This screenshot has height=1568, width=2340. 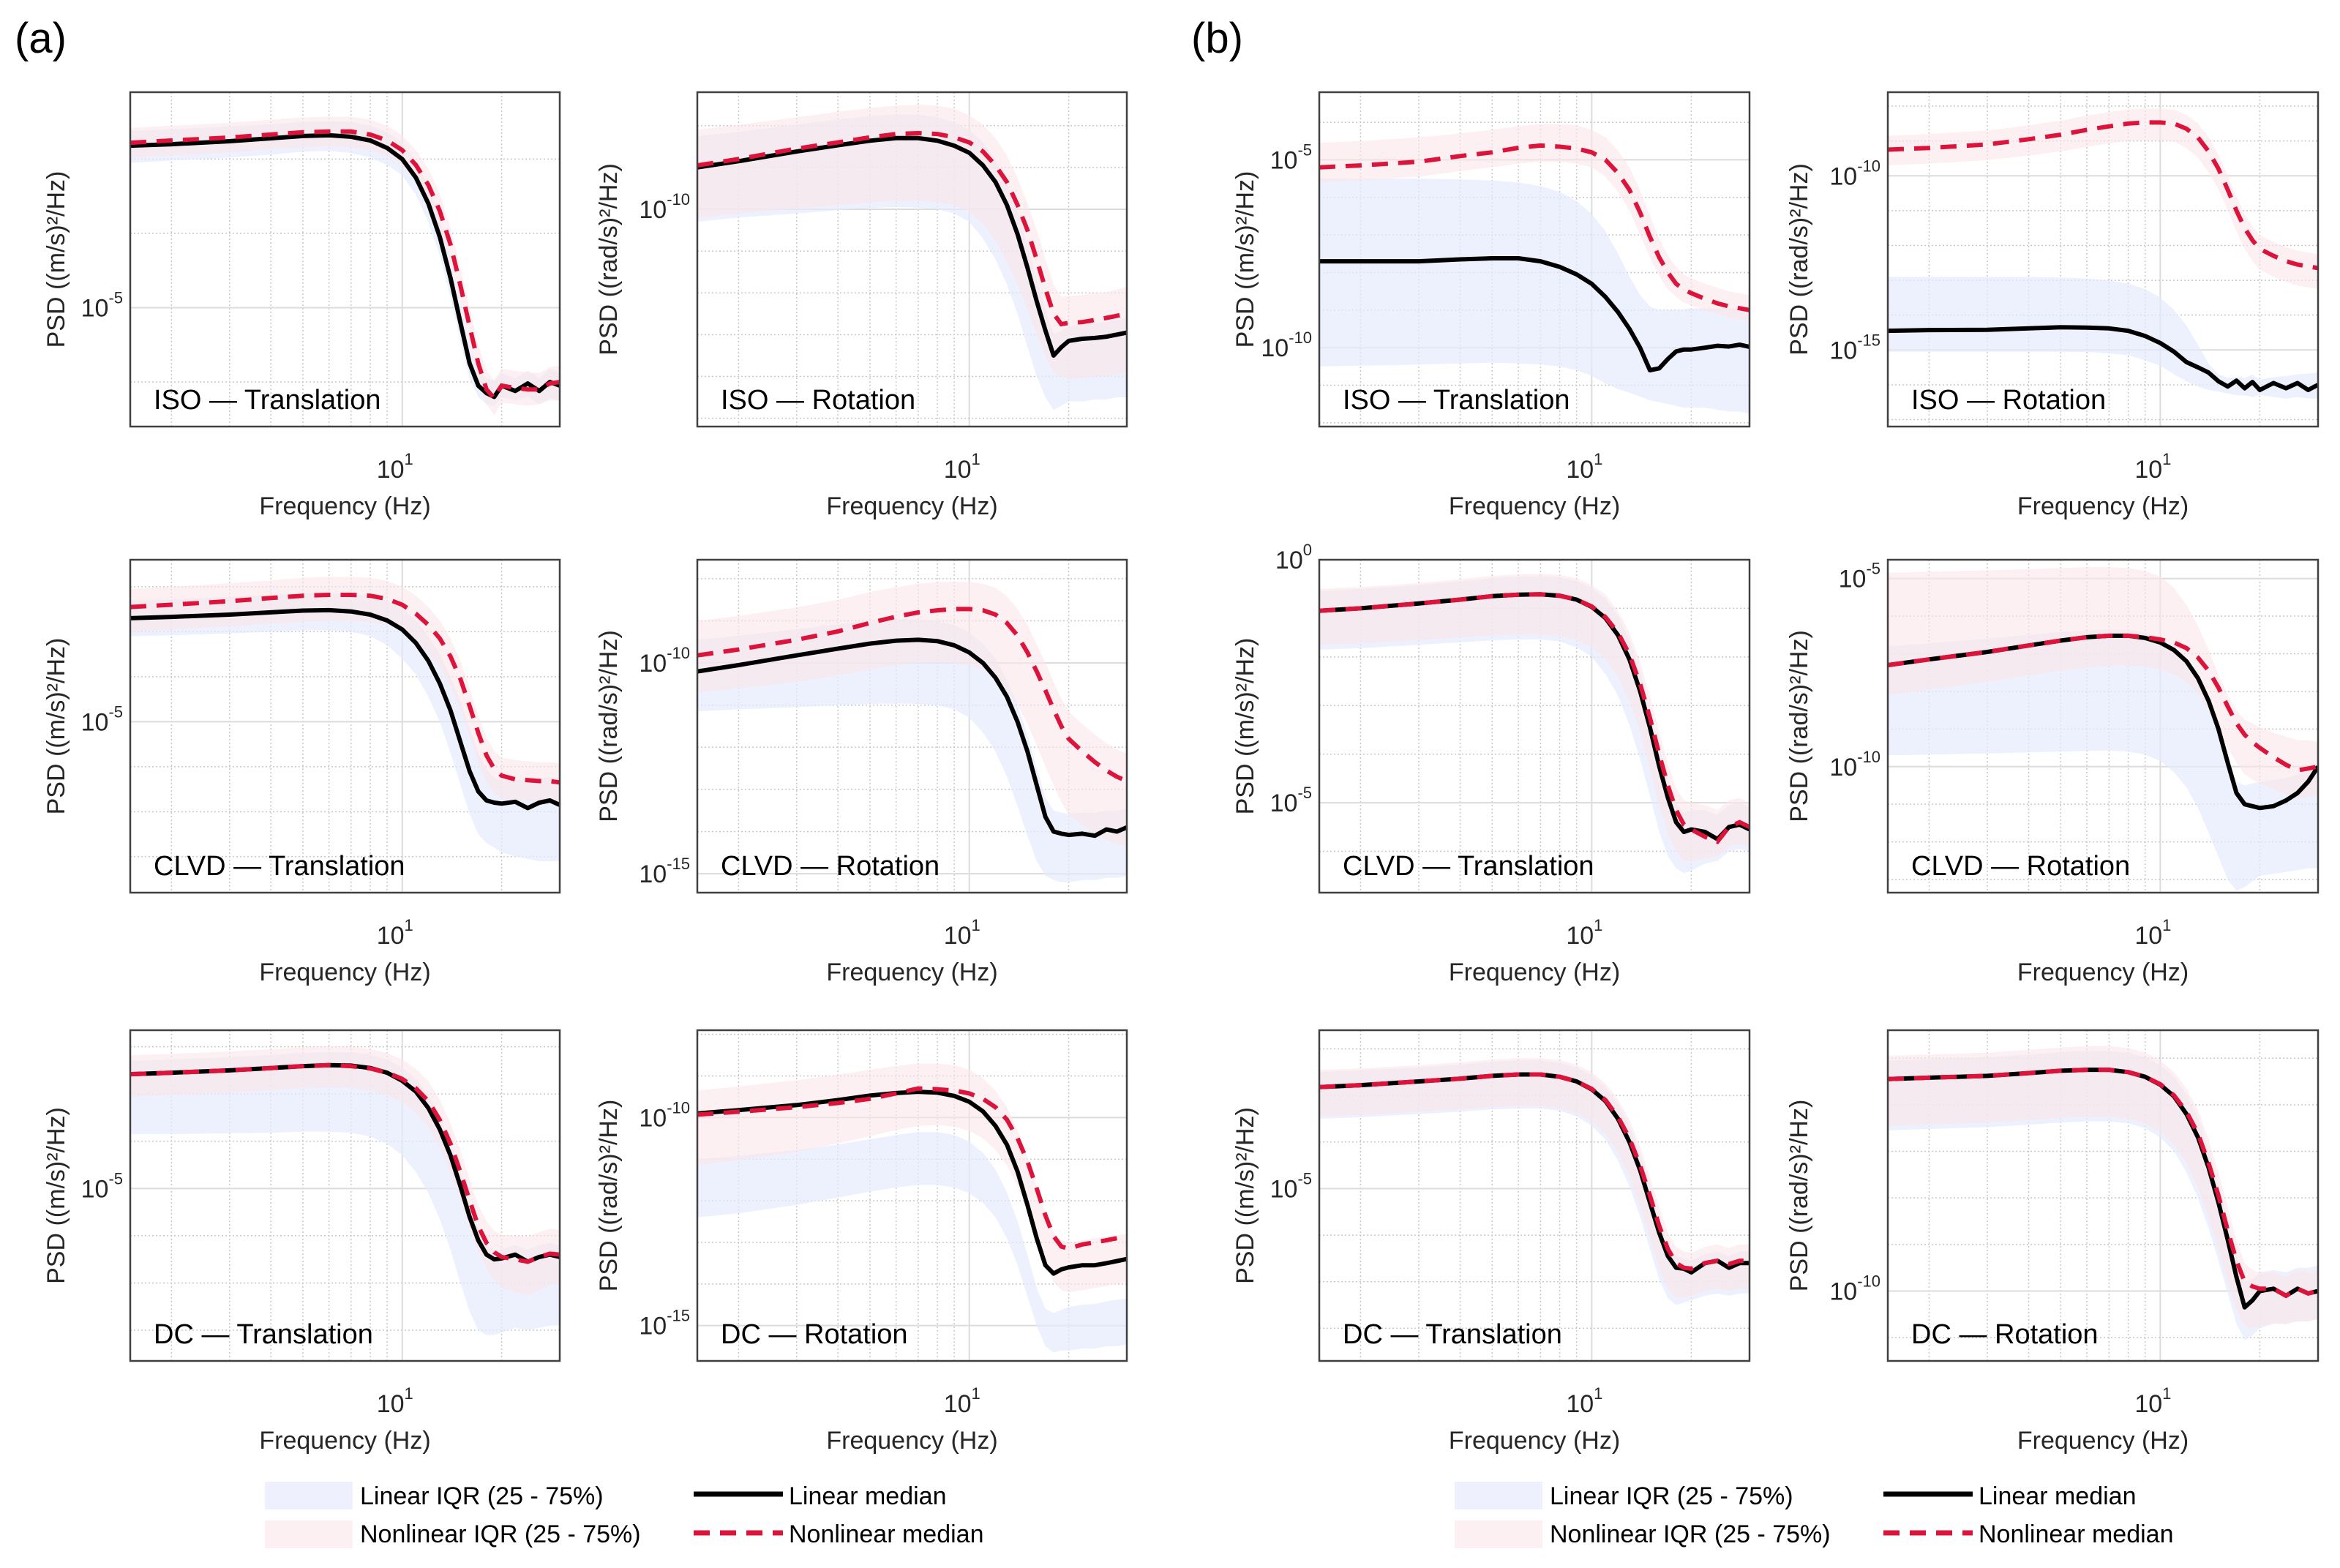 I want to click on panel-title: CLVD — Rotation, so click(x=830, y=866).